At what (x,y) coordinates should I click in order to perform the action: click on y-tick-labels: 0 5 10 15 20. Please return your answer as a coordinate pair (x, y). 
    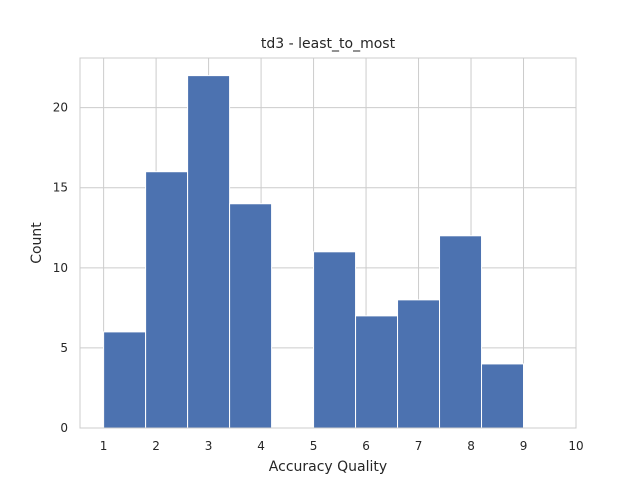
    Looking at the image, I should click on (60, 268).